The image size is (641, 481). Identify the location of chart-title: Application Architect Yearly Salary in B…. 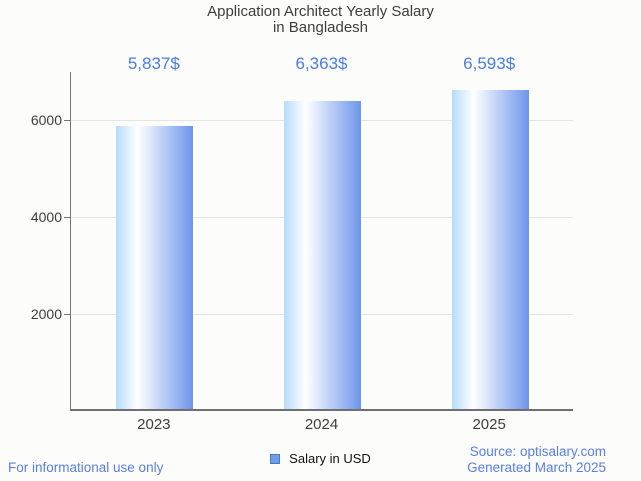
(320, 20).